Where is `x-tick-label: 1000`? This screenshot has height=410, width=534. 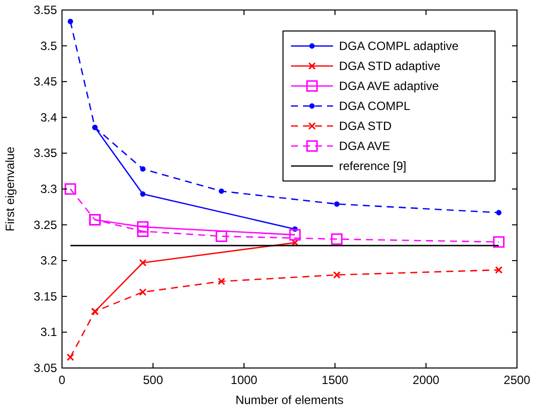
x-tick-label: 1000 is located at coordinates (244, 380).